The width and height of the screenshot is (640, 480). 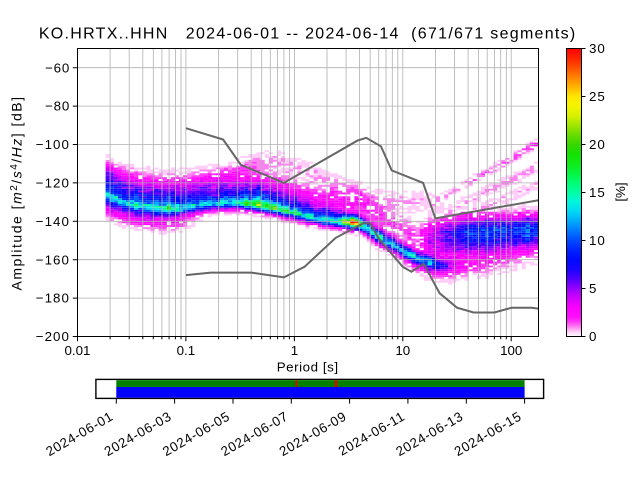 I want to click on svg-text: 25, so click(x=597, y=96).